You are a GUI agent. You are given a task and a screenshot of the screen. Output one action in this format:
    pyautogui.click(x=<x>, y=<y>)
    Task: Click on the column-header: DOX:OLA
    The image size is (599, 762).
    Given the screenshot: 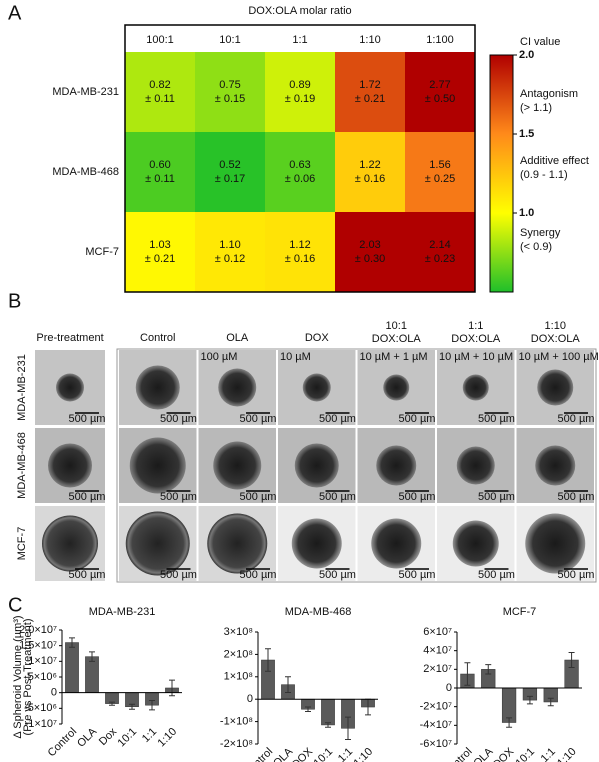 What is the action you would take?
    pyautogui.click(x=397, y=339)
    